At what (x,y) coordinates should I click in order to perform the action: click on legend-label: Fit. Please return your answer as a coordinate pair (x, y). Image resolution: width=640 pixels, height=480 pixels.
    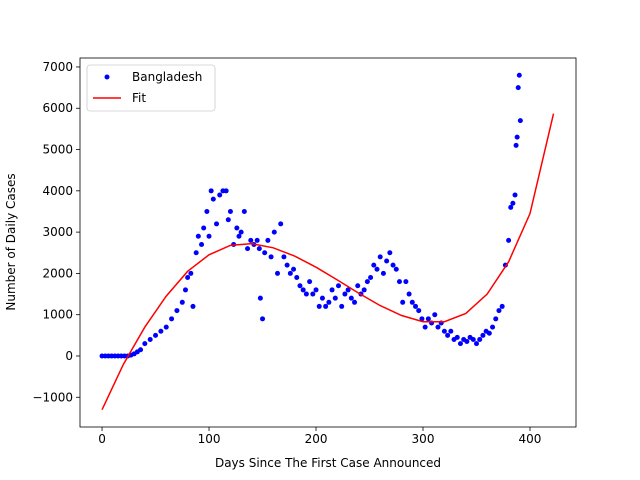
    Looking at the image, I should click on (139, 98).